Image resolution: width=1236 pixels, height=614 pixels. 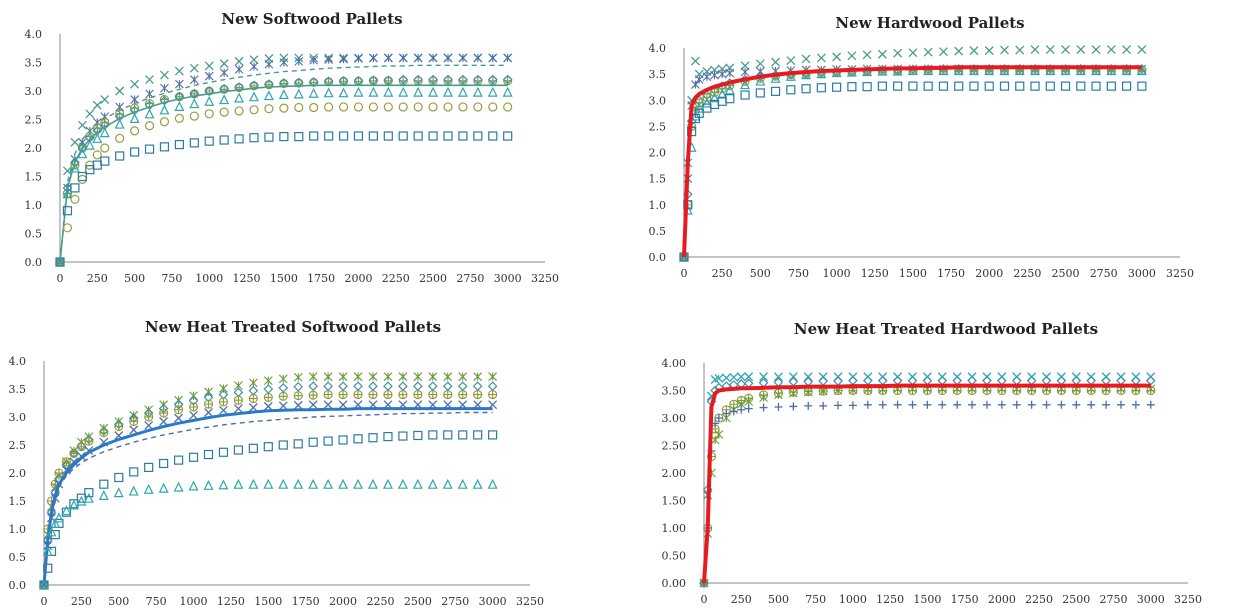 What do you see at coordinates (674, 363) in the screenshot?
I see `y-tick-label: 4.00` at bounding box center [674, 363].